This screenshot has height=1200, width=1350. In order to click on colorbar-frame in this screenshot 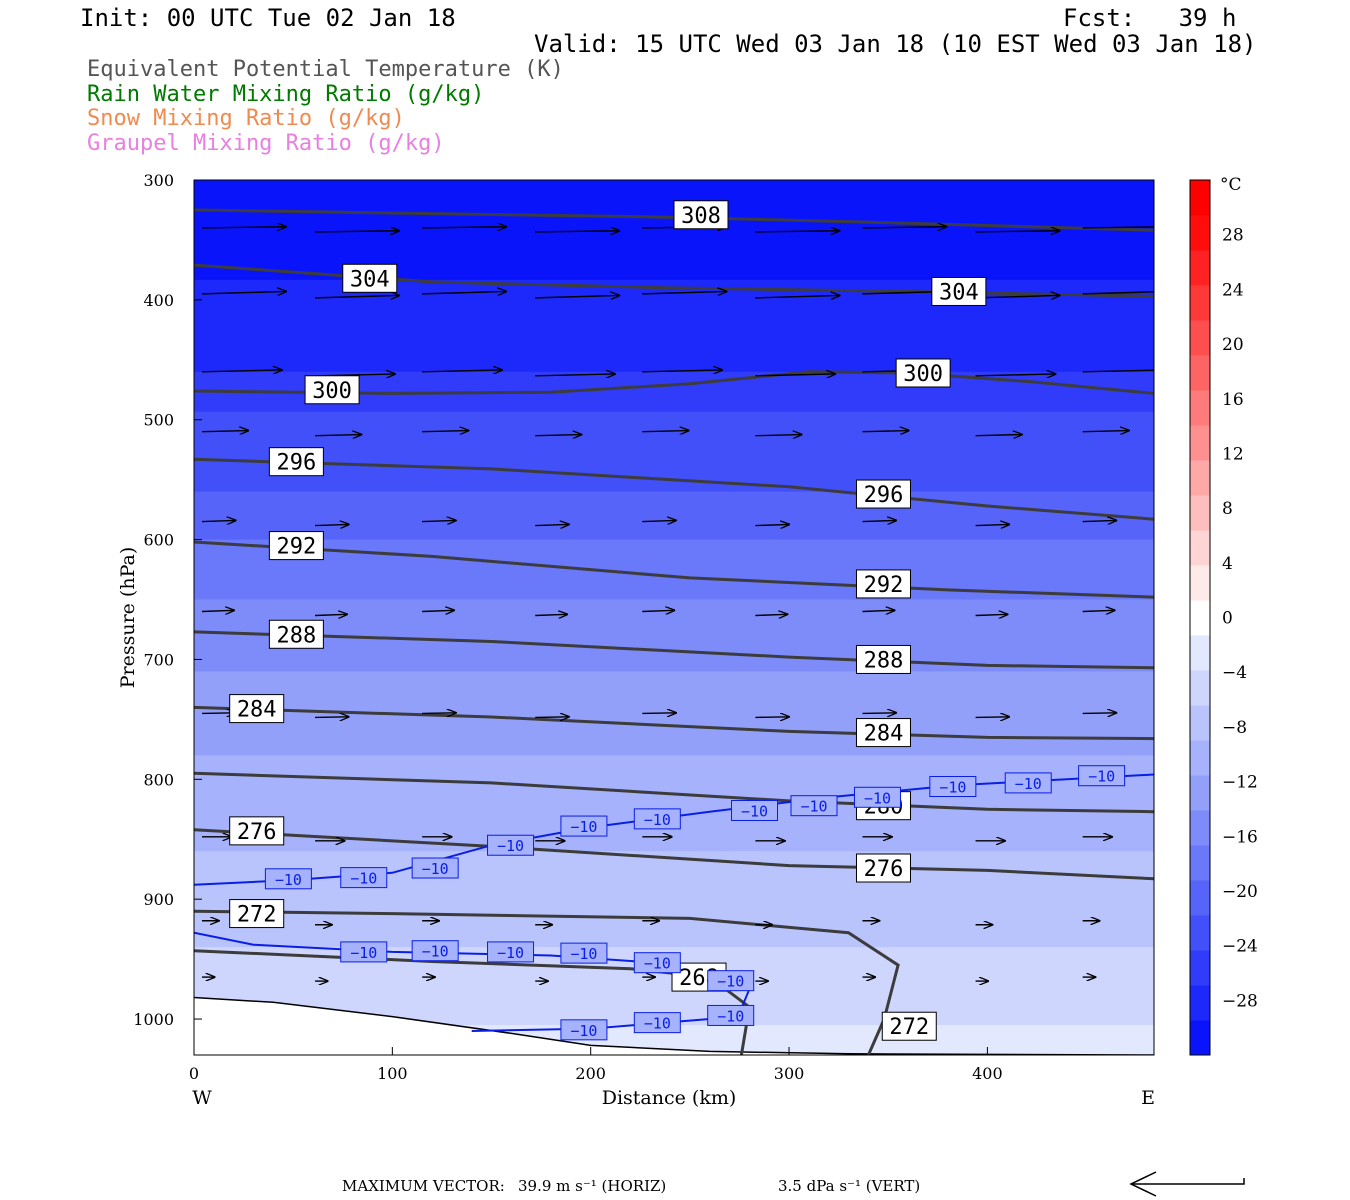, I will do `click(1200, 617)`.